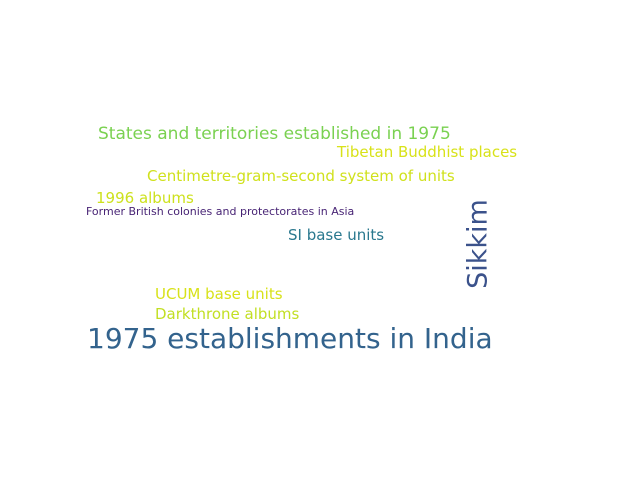 This screenshot has width=640, height=480. Describe the element at coordinates (290, 338) in the screenshot. I see `word-1975-establishments-in-india: 1975 establishments in India` at that location.